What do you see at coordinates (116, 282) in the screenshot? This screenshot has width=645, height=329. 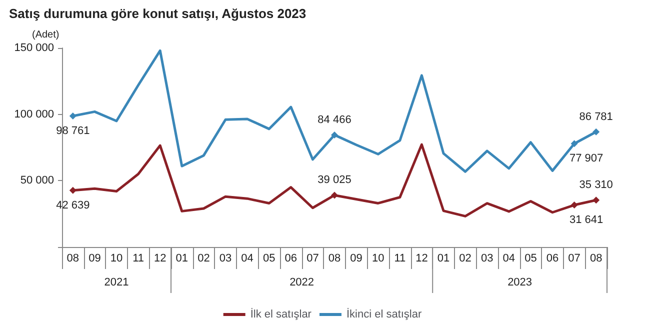 I see `text: 2021` at bounding box center [116, 282].